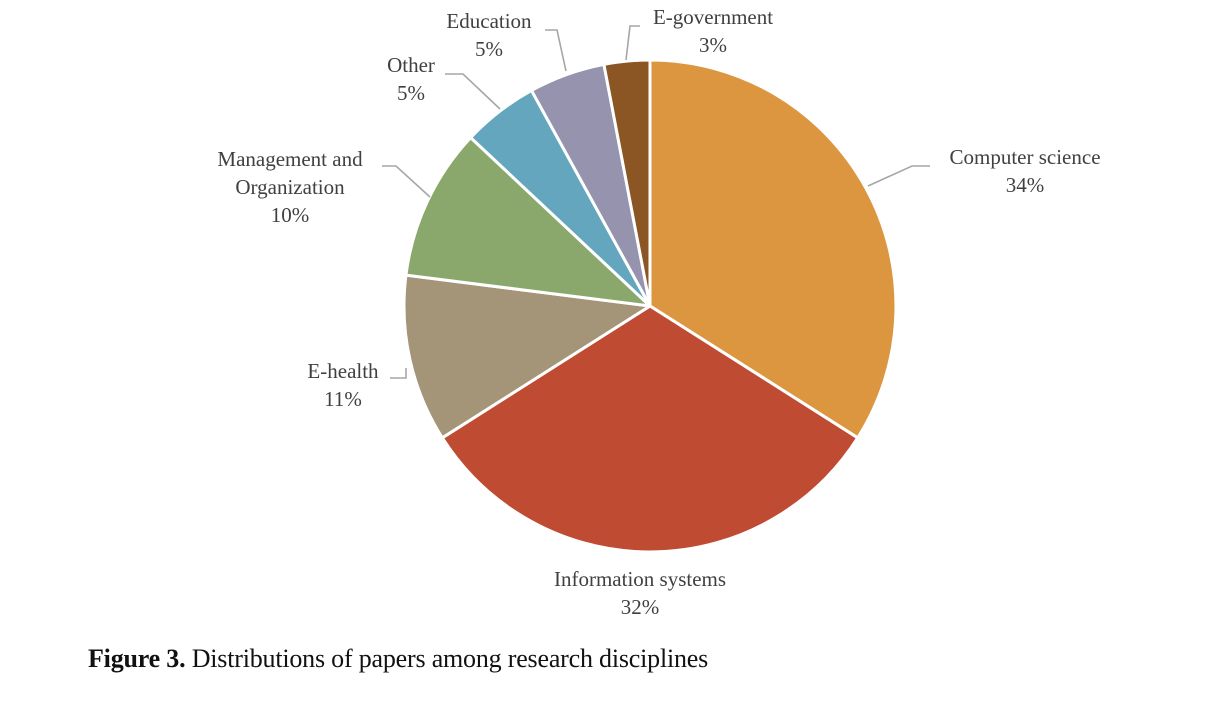 The height and width of the screenshot is (702, 1214). What do you see at coordinates (556, 50) in the screenshot?
I see `leader-line-education` at bounding box center [556, 50].